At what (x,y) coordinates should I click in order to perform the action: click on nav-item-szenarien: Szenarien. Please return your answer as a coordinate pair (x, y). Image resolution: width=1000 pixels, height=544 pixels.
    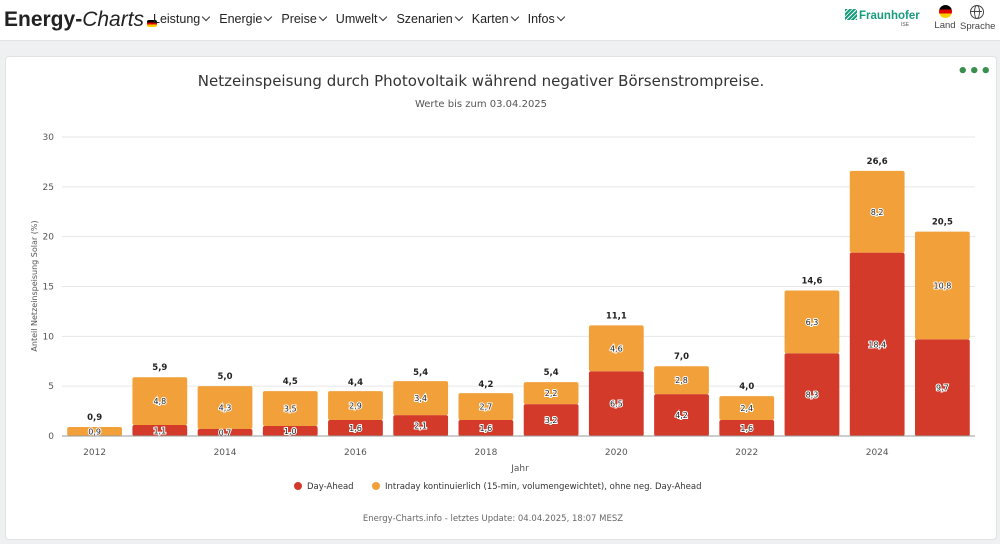
    Looking at the image, I should click on (428, 19).